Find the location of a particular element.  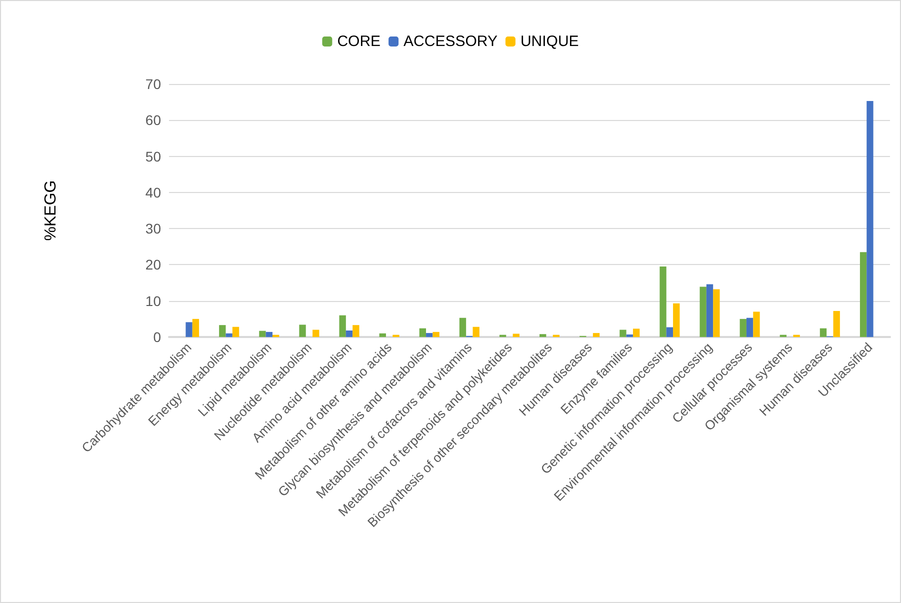

y-tick-label: 20 is located at coordinates (153, 264).